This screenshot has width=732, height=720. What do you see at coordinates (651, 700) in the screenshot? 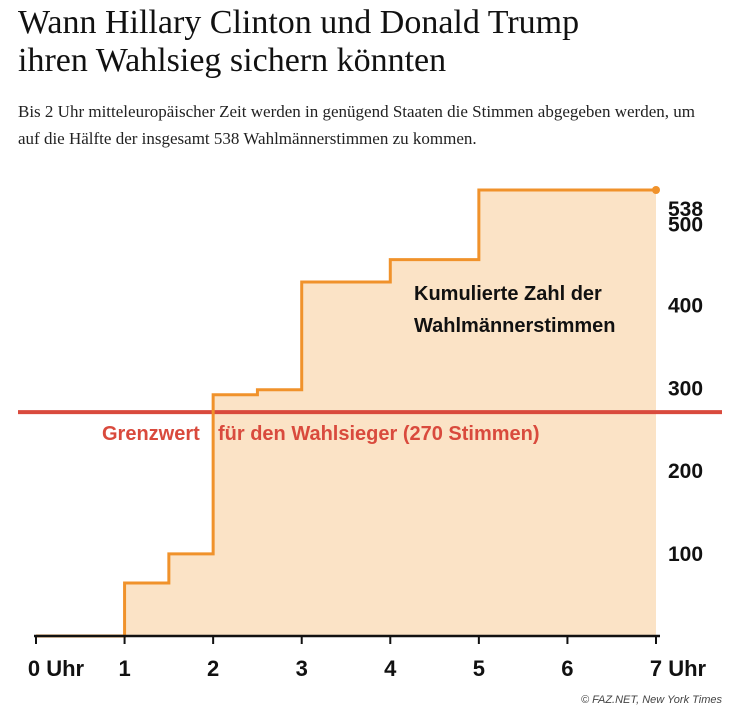
I see `source-credit: © FAZ.NET, New York Times` at bounding box center [651, 700].